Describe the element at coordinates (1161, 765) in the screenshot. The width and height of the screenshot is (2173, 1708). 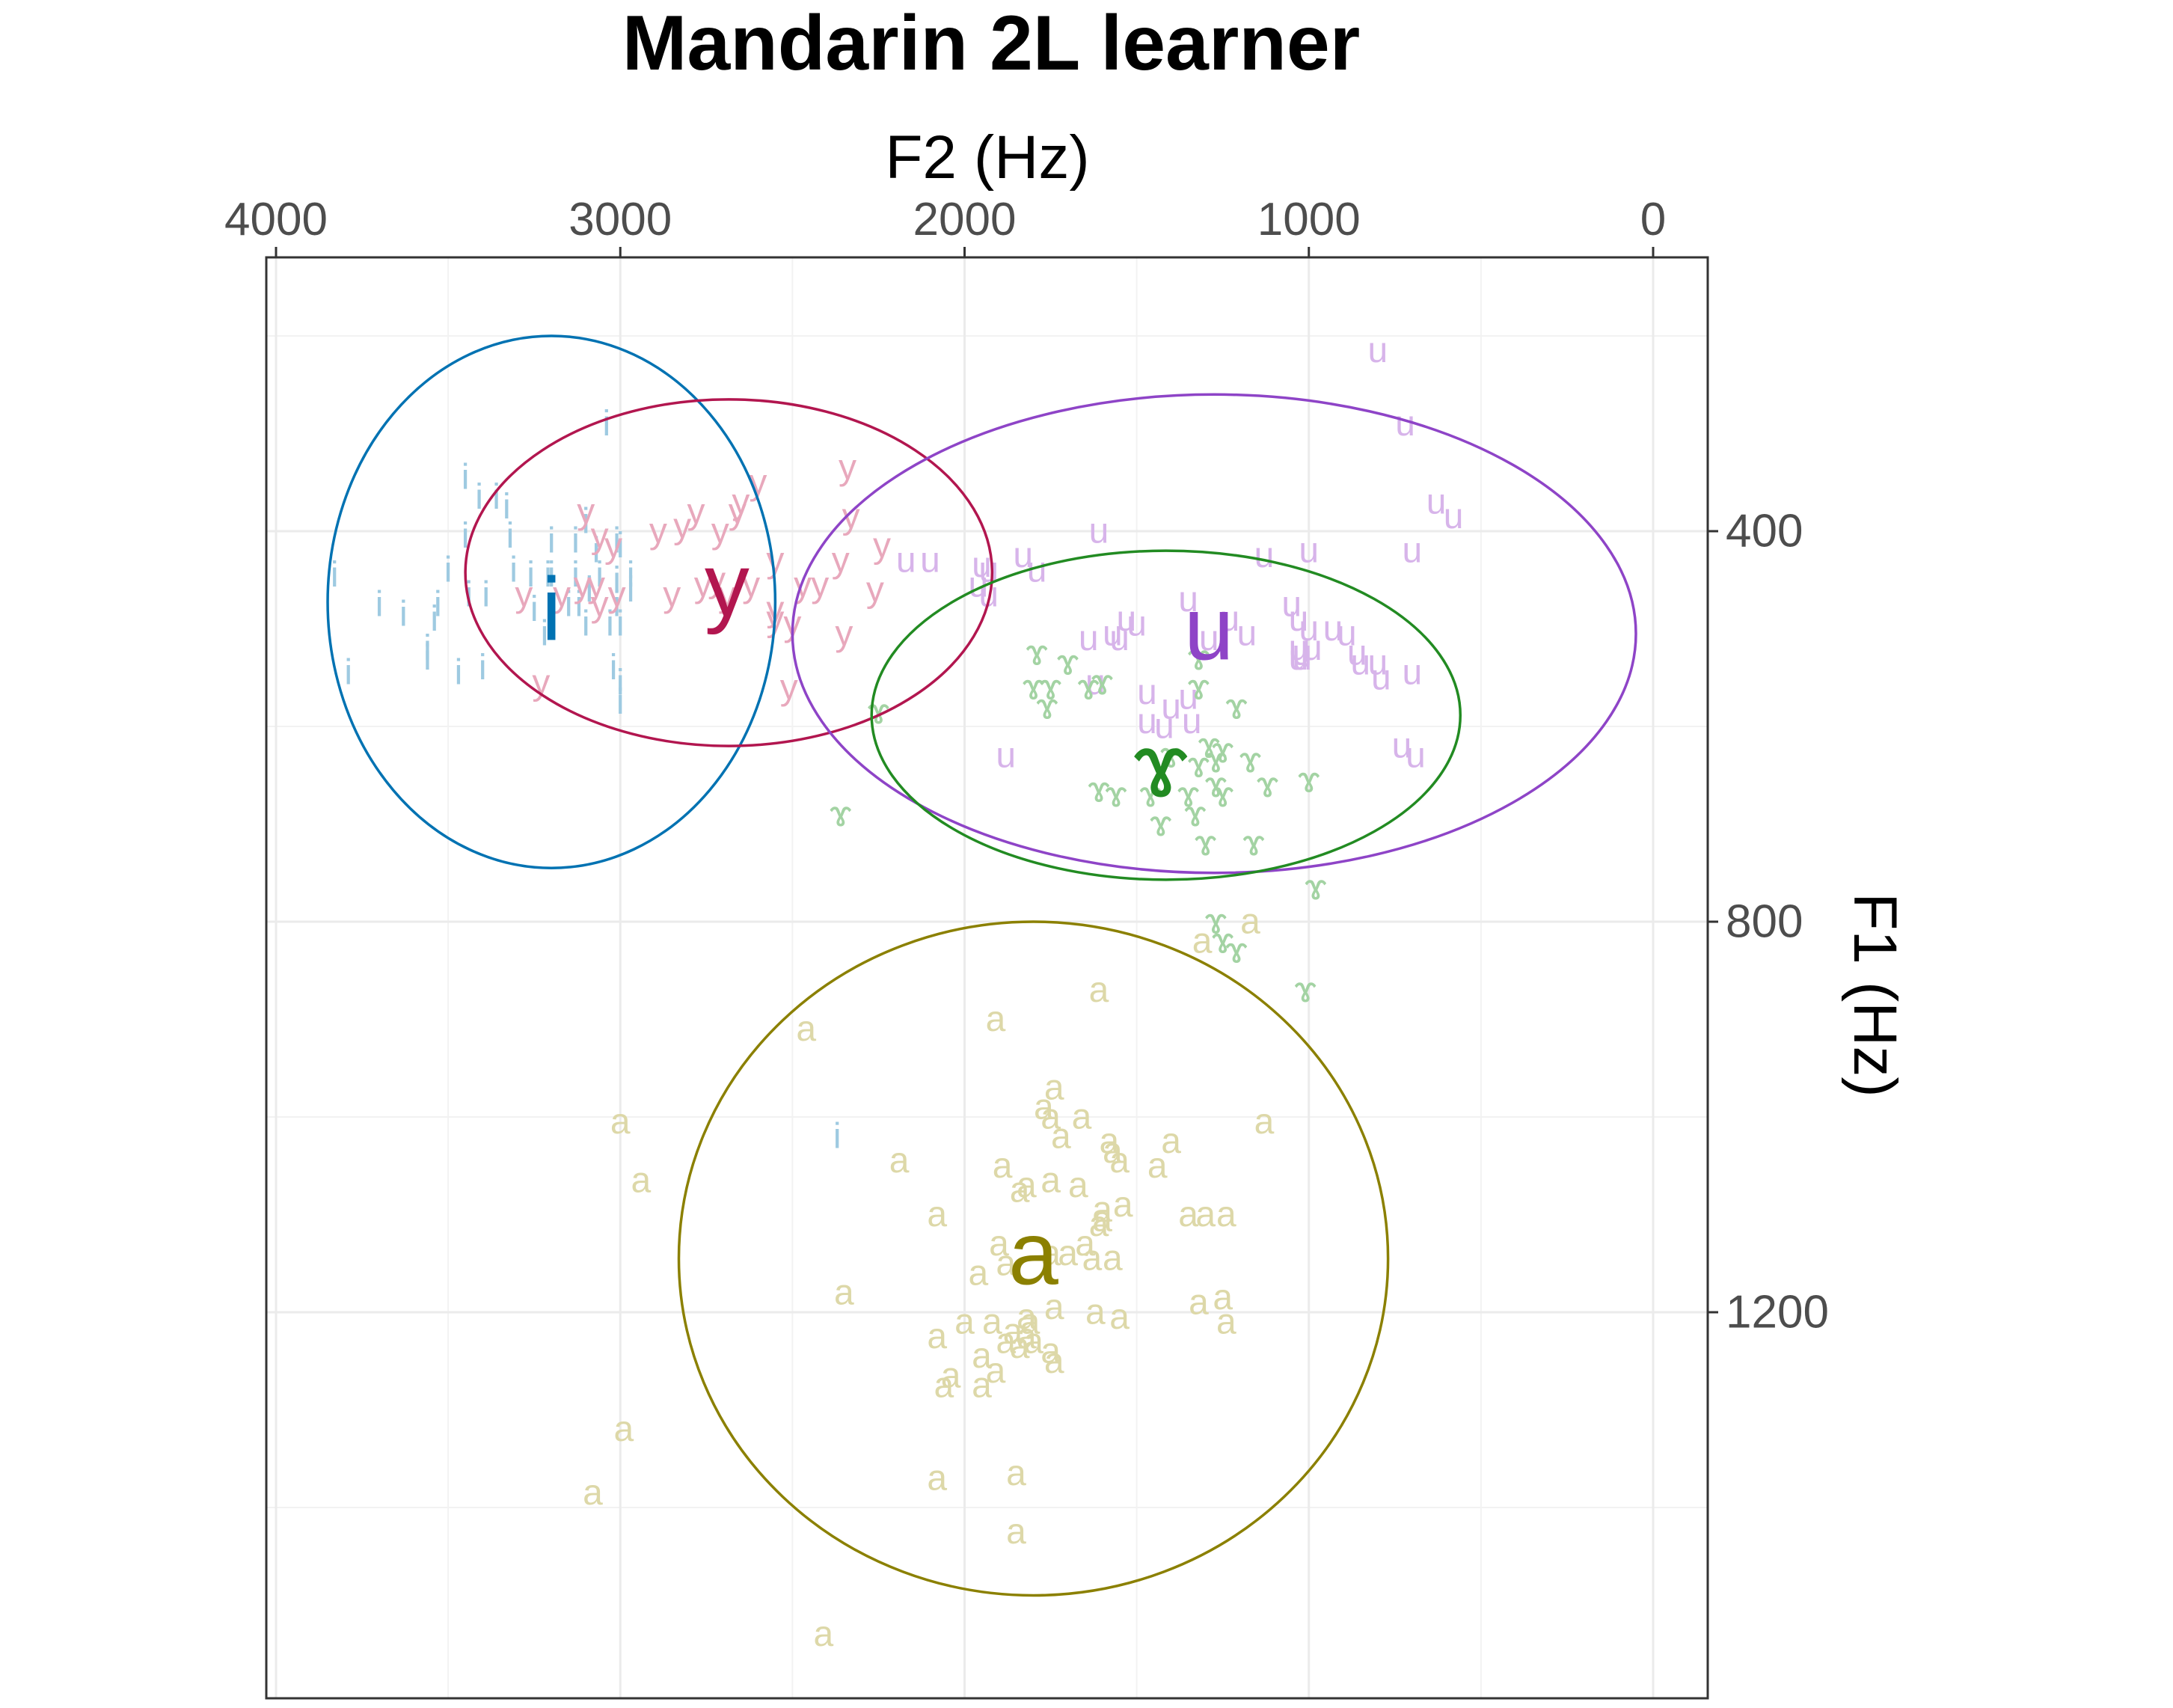
I see `mean-label-gamma: ɤ` at that location.